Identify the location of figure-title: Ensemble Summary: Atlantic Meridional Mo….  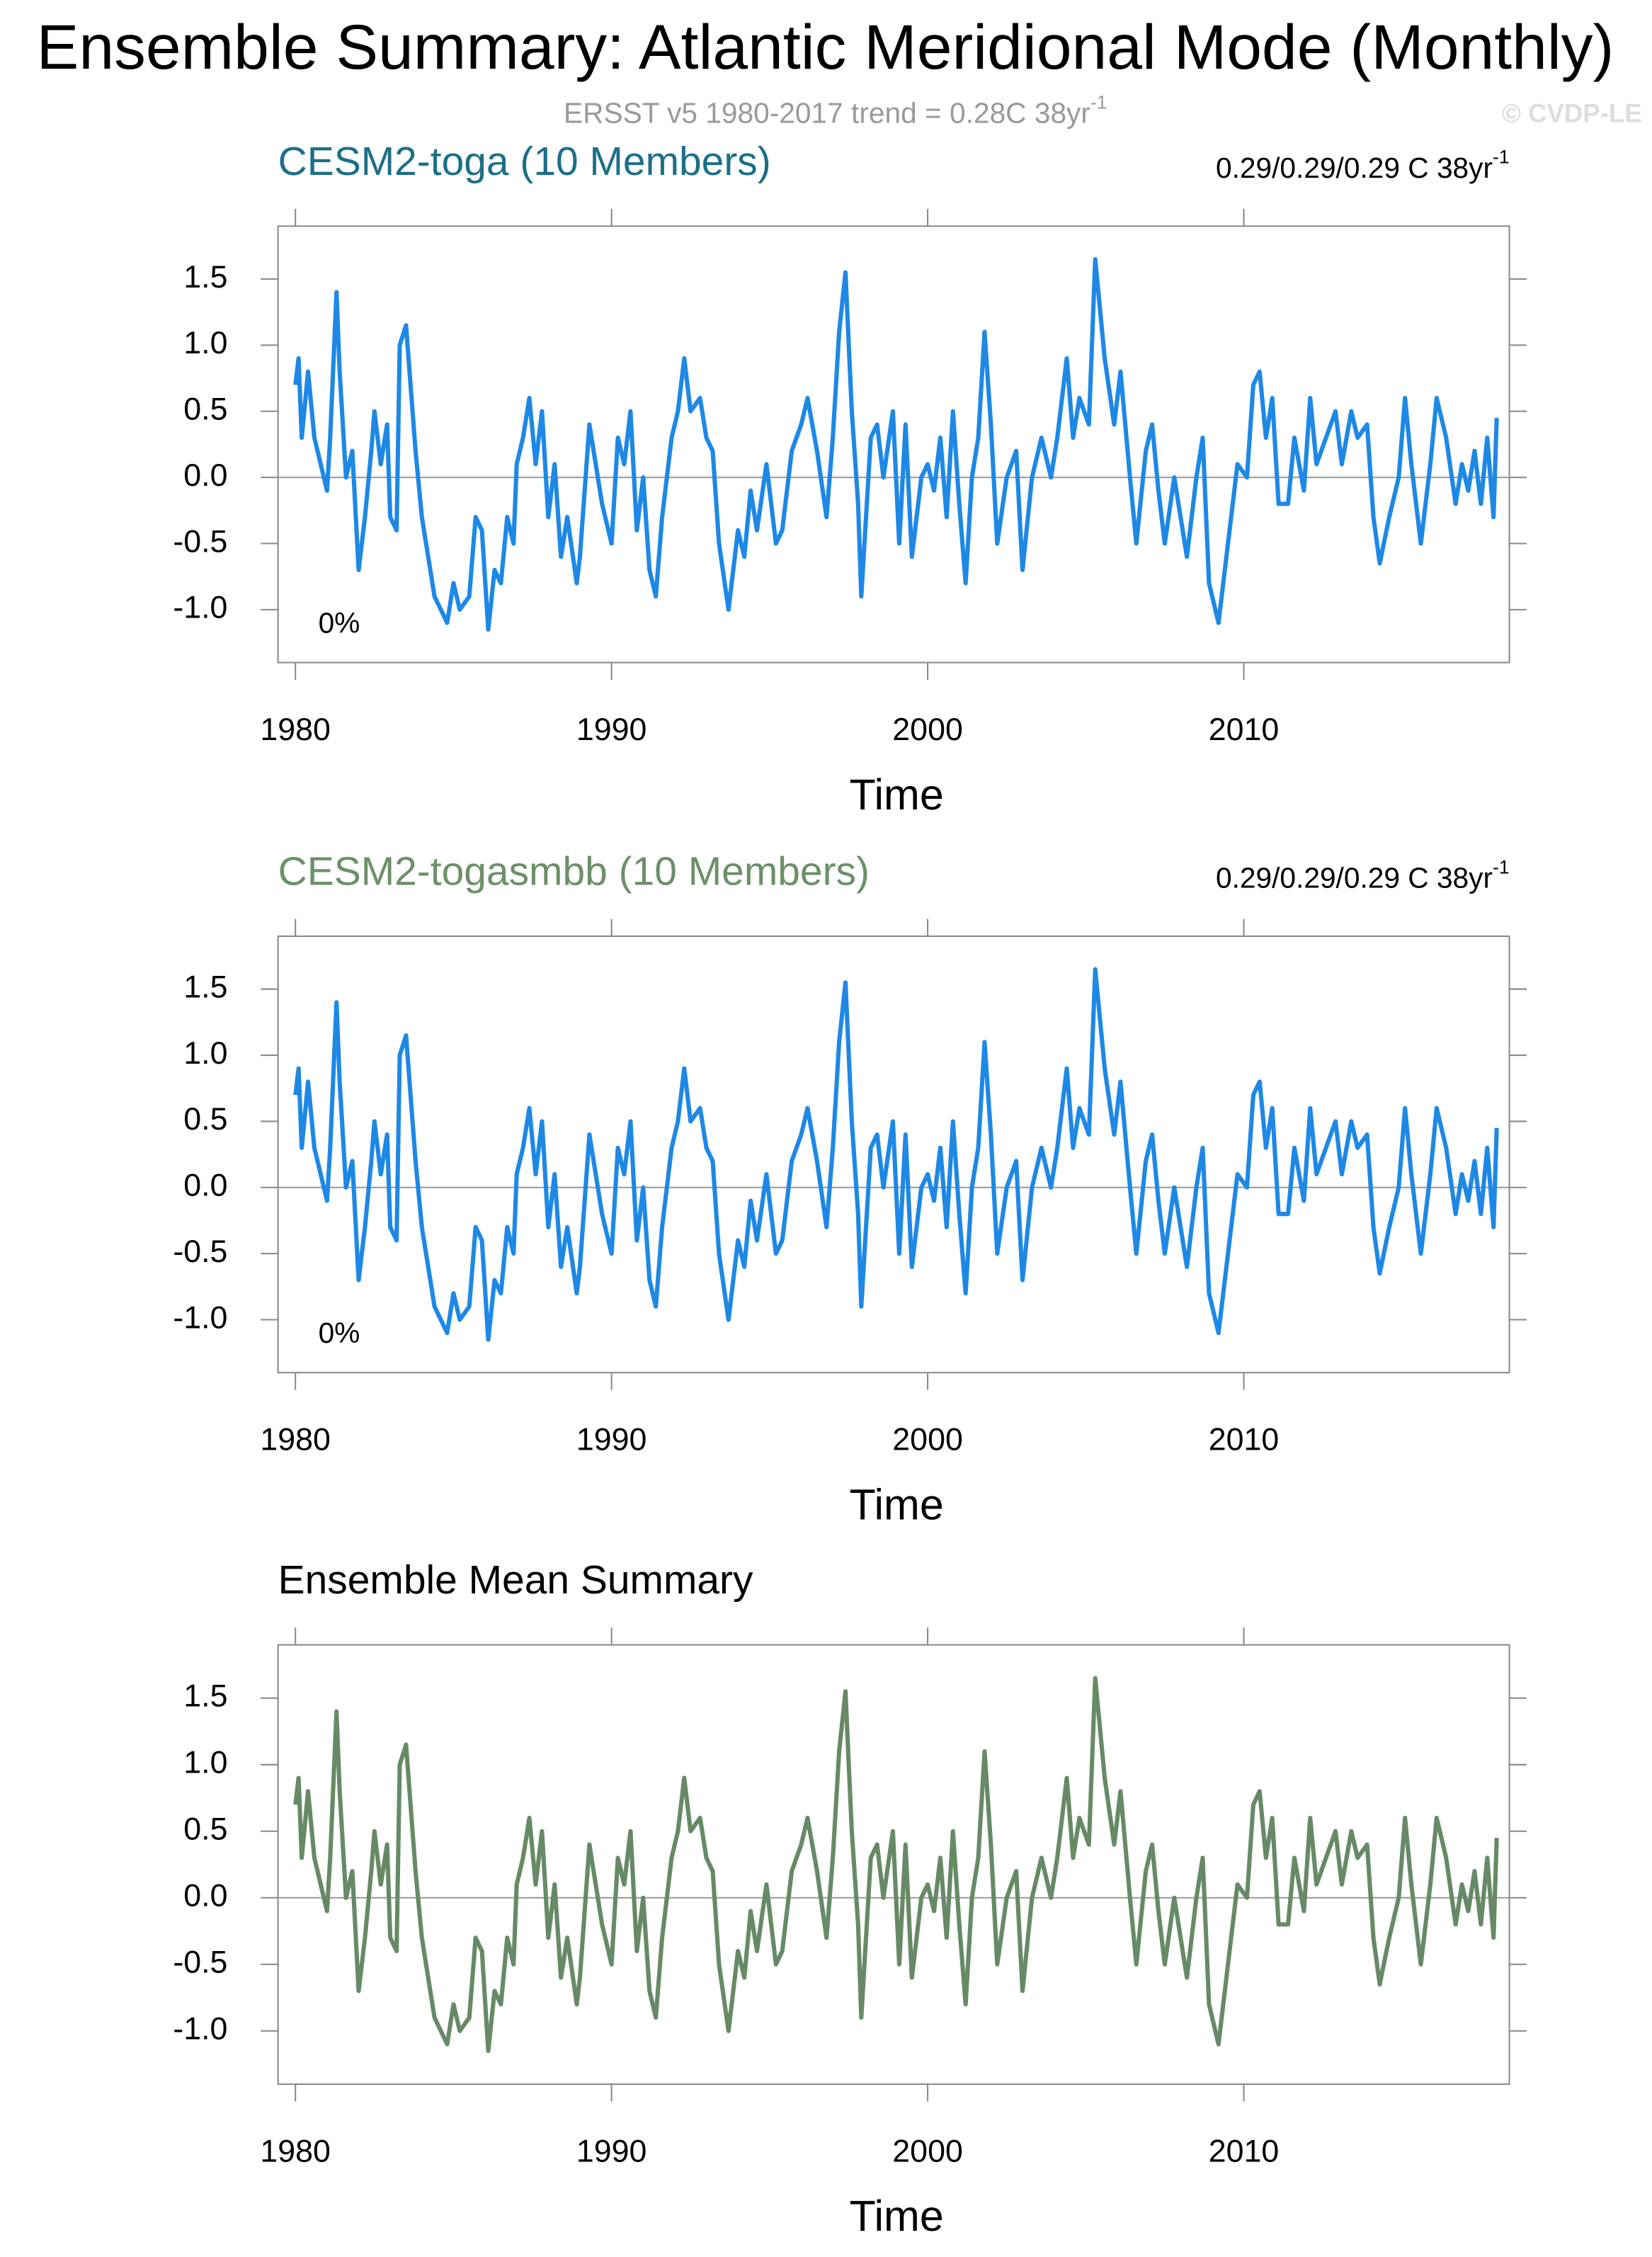
(825, 46).